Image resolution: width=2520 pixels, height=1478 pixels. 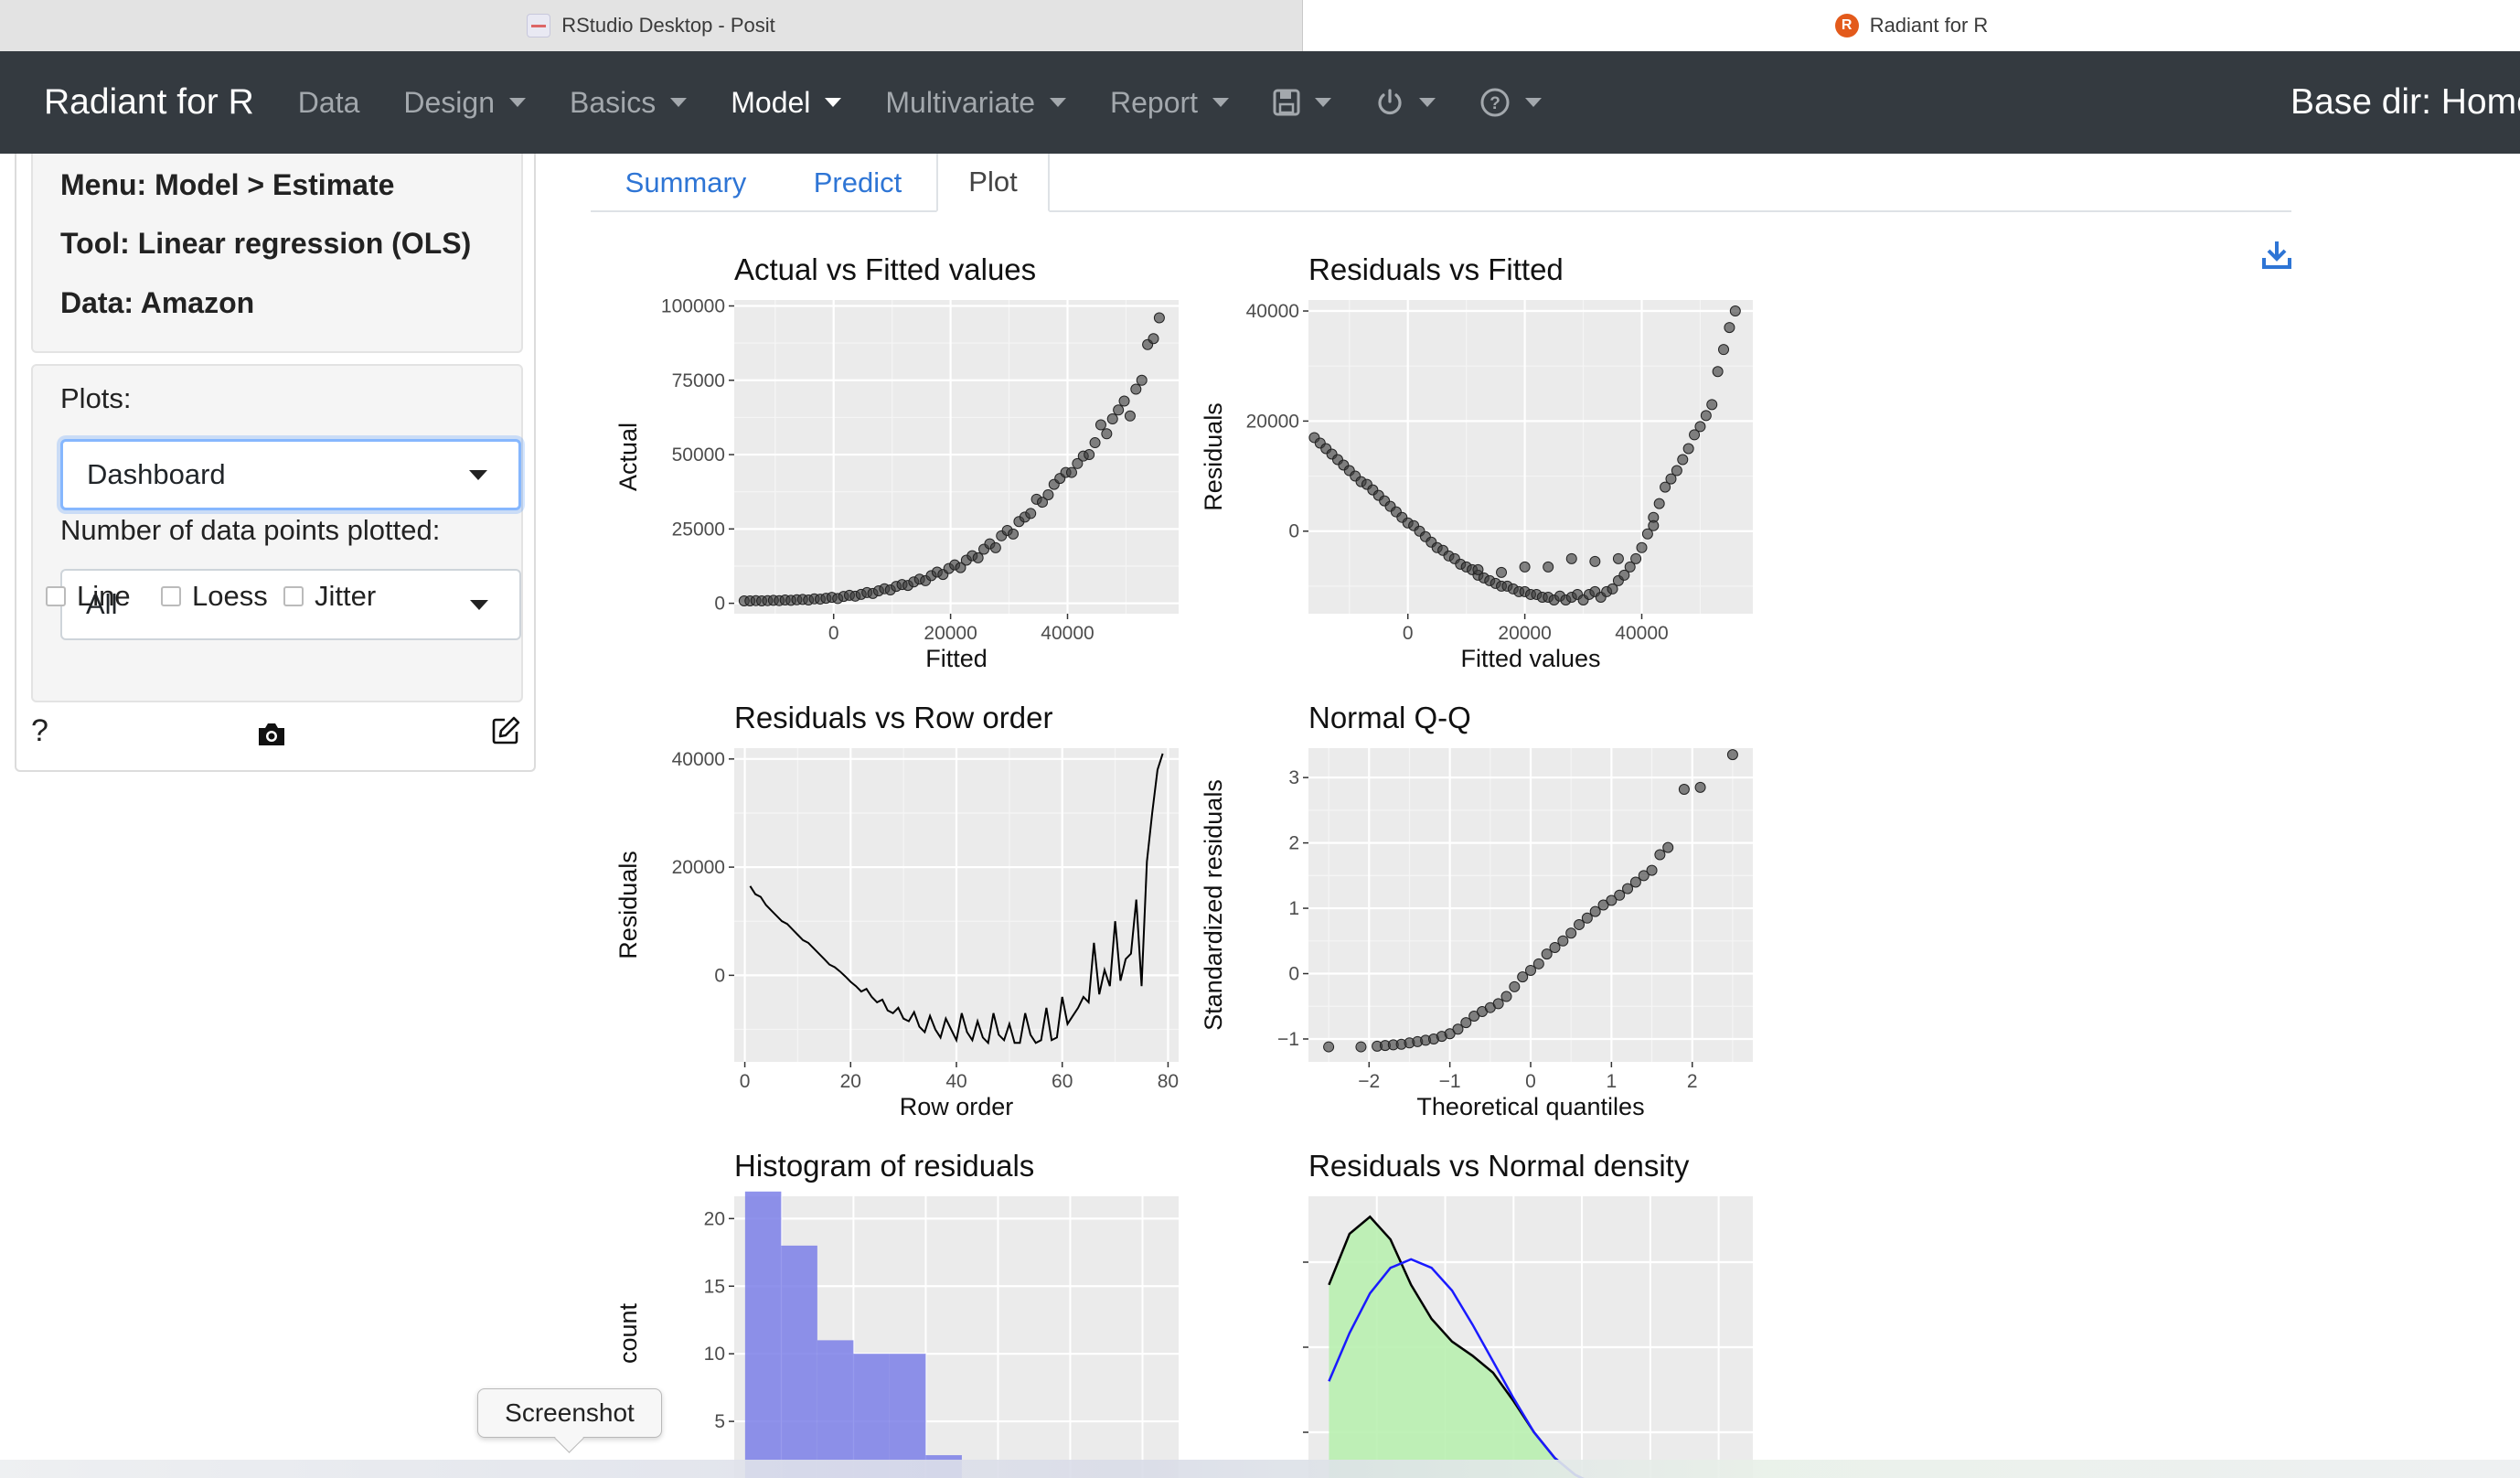 What do you see at coordinates (1168, 1082) in the screenshot?
I see `residuals-vs-row-order-x-tick-label: 80` at bounding box center [1168, 1082].